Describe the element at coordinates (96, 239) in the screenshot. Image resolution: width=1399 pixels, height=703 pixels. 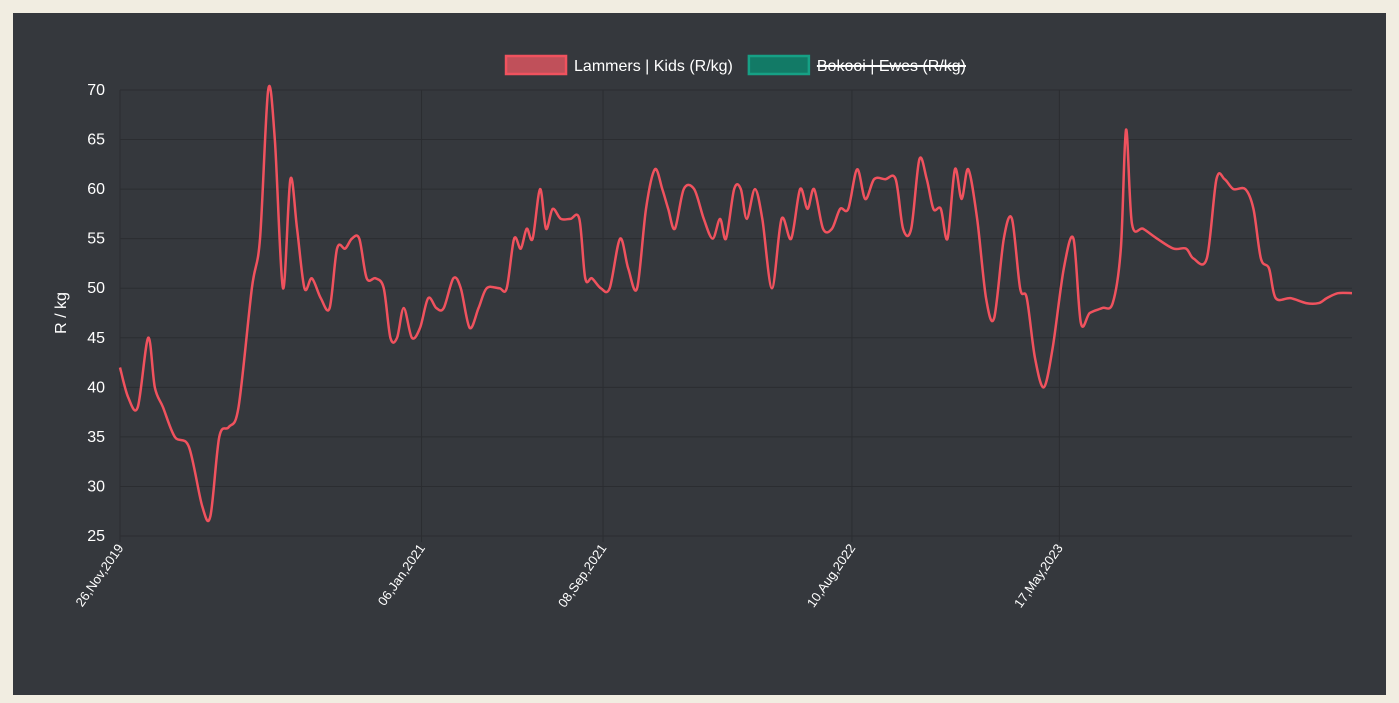
I see `y-tick-label: 55` at that location.